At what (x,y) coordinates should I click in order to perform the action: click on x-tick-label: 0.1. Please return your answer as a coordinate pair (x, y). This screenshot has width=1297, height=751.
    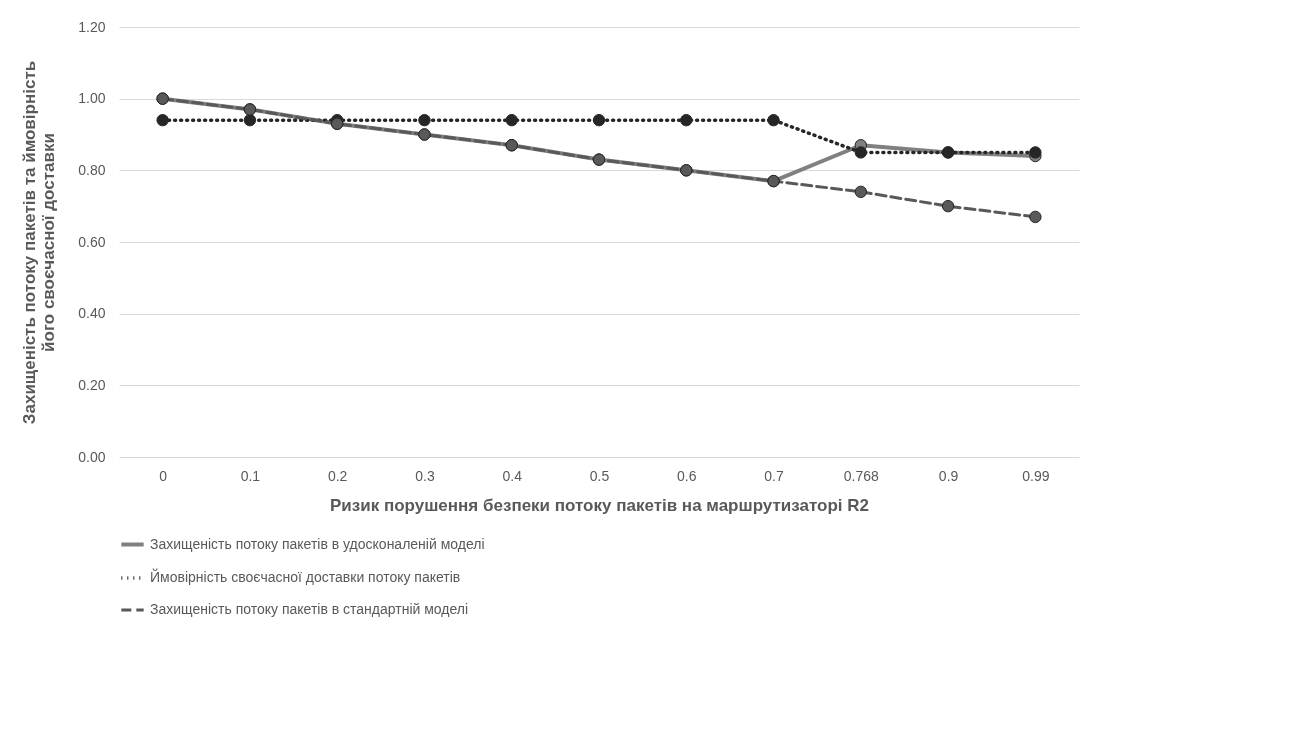
    Looking at the image, I should click on (250, 475).